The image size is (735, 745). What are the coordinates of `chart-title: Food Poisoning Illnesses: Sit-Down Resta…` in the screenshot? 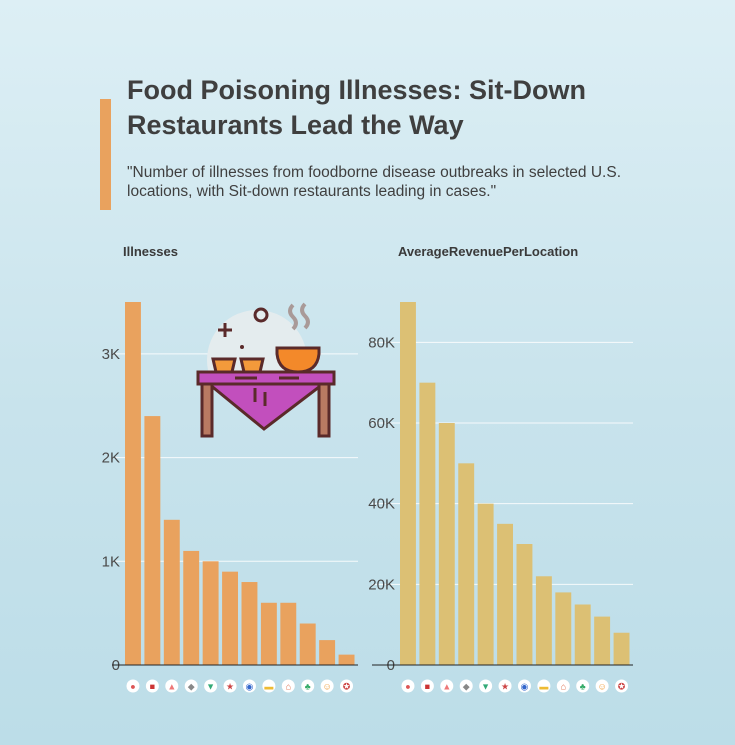 It's located at (357, 107).